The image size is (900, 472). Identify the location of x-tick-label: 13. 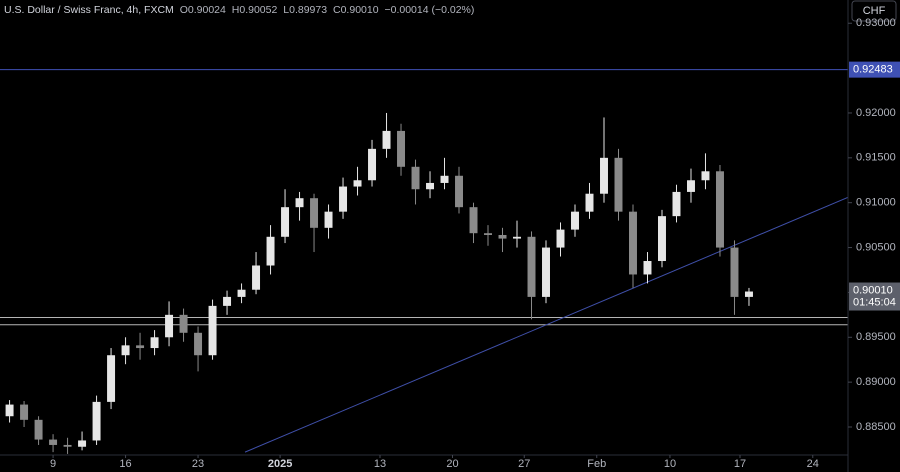
(380, 464).